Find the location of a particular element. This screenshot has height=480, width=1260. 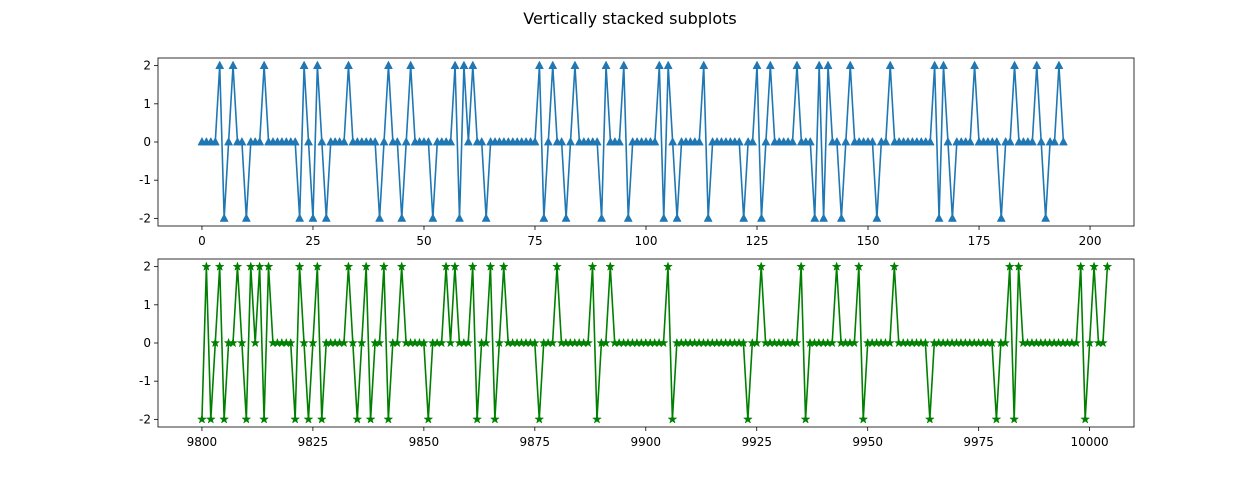

x-tick-label: 175 is located at coordinates (979, 241).